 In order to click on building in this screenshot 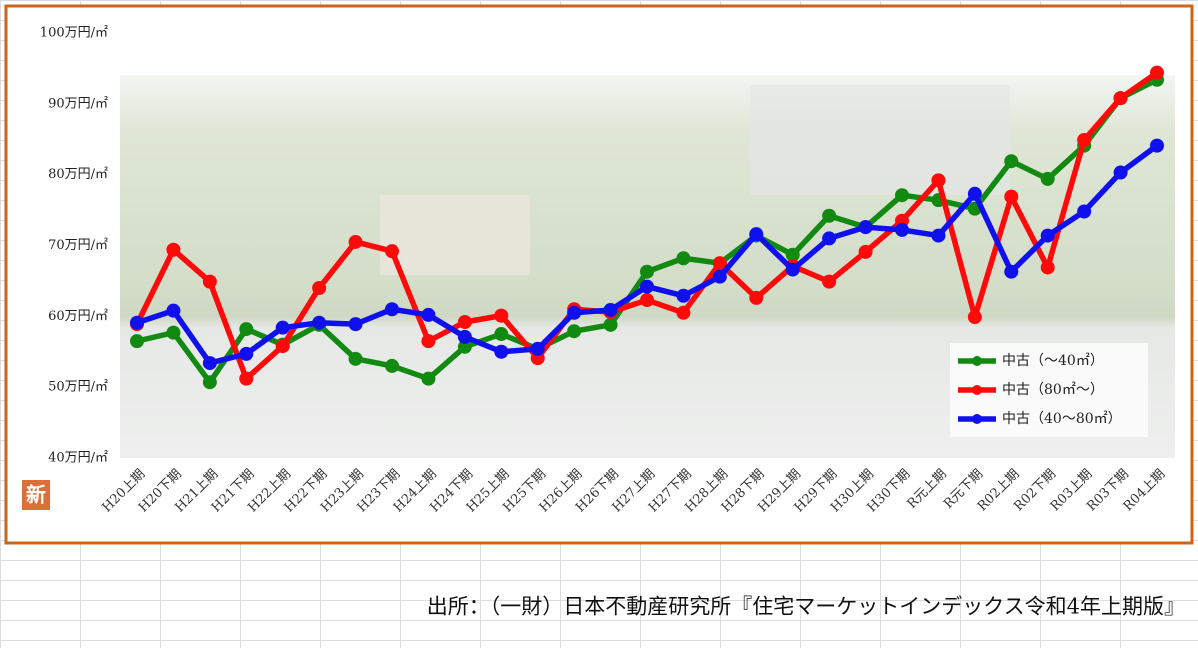, I will do `click(880, 140)`.